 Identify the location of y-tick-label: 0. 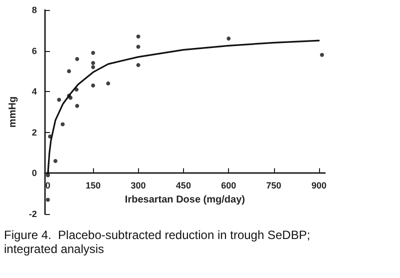
(34, 173).